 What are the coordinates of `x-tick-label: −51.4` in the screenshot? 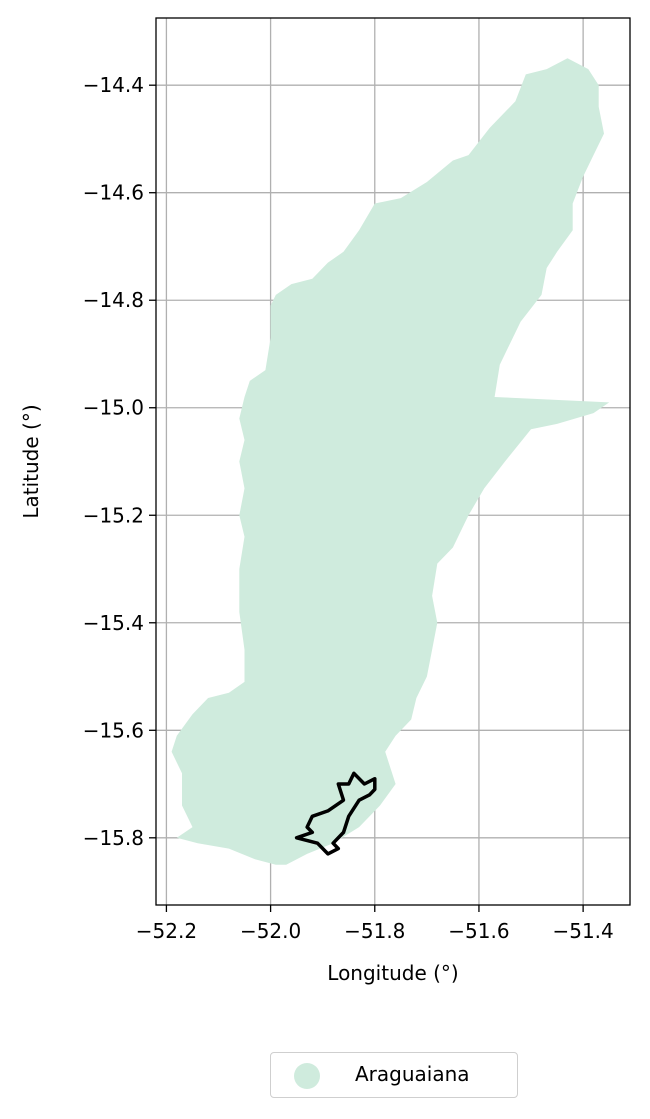 It's located at (582, 931).